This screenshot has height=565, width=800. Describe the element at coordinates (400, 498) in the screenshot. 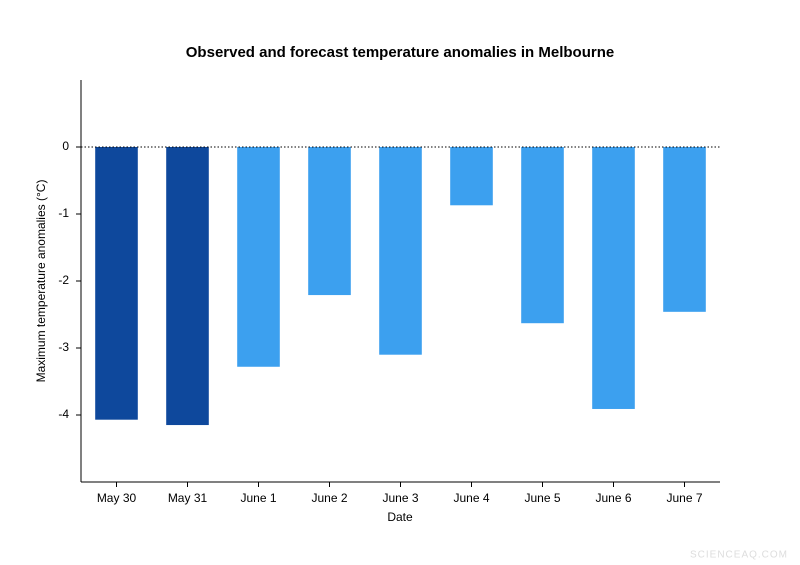

I see `x-tick-label: June 3` at that location.